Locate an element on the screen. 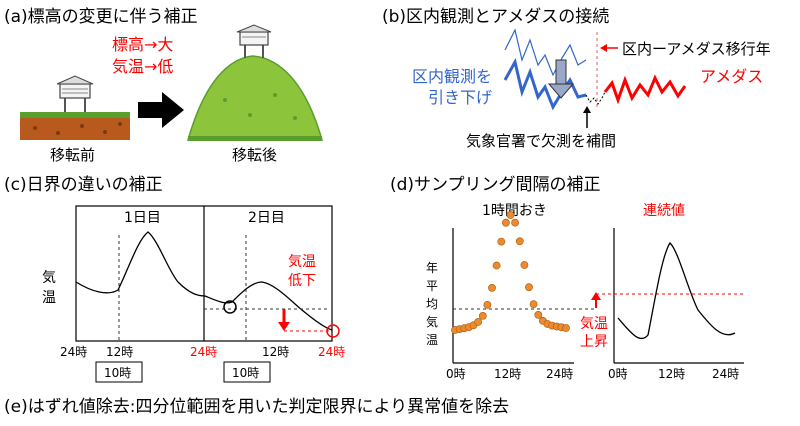 This screenshot has width=800, height=426. interpolated-gap is located at coordinates (595, 98).